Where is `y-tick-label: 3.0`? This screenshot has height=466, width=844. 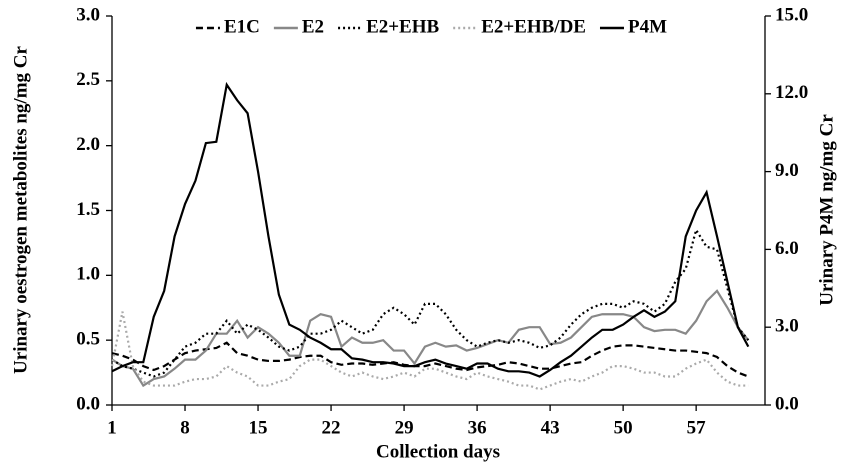
y-tick-label: 3.0 is located at coordinates (88, 14).